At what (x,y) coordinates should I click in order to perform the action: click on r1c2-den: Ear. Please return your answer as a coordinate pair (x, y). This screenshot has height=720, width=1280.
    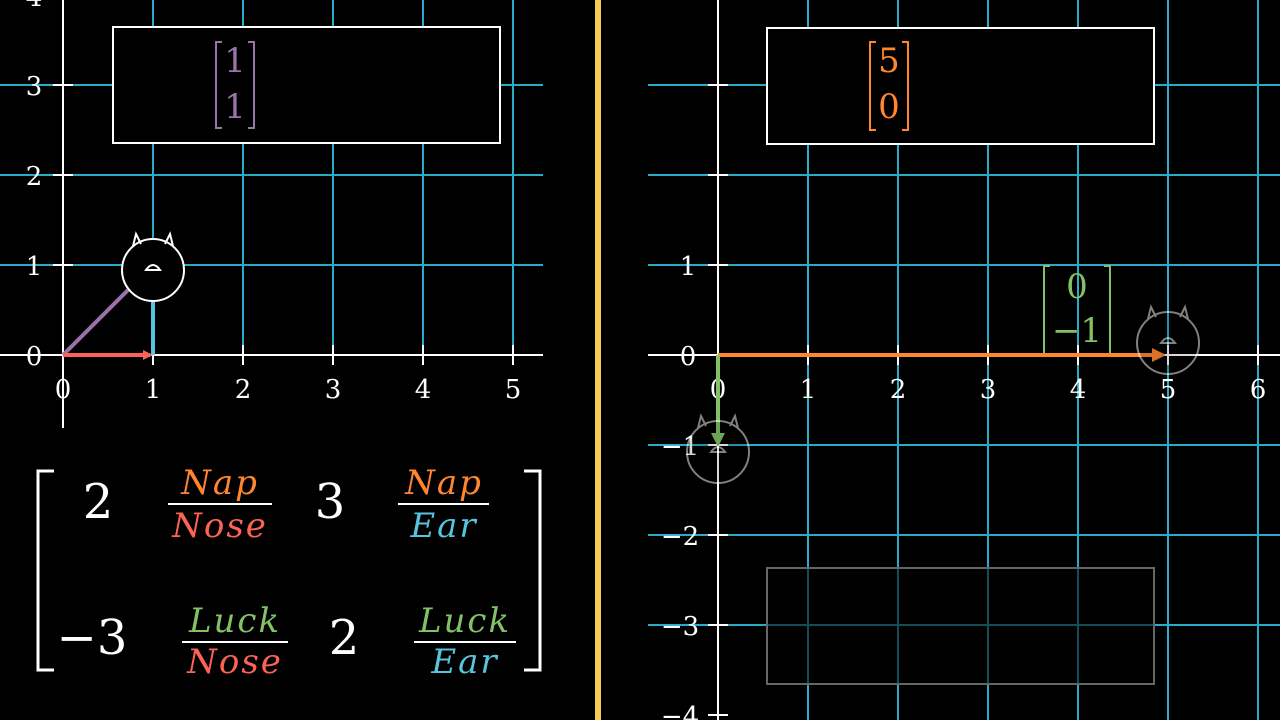
    Looking at the image, I should click on (443, 526).